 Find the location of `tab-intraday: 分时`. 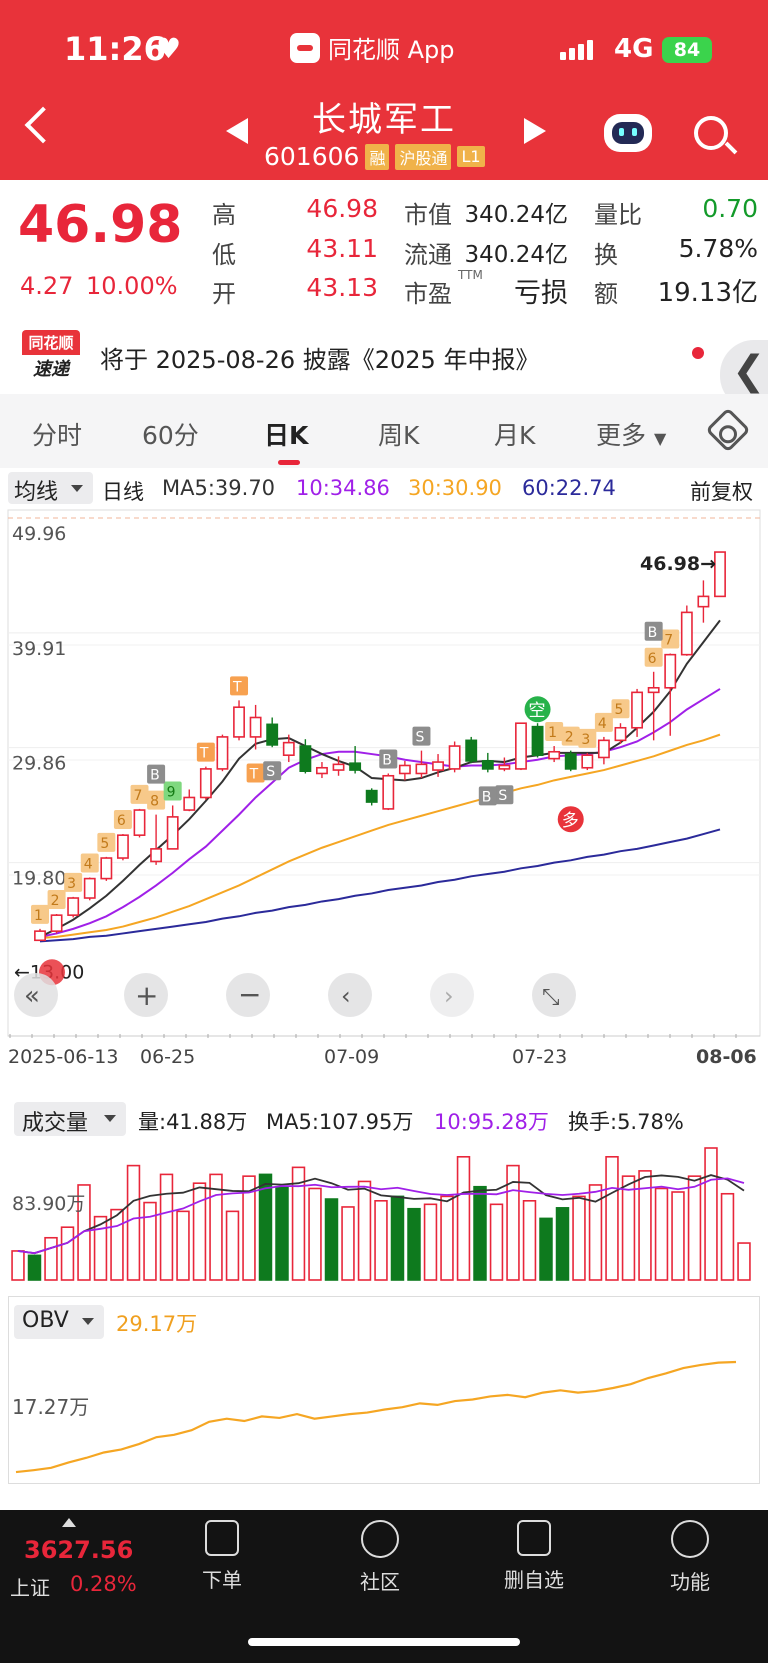

tab-intraday: 分时 is located at coordinates (57, 435).